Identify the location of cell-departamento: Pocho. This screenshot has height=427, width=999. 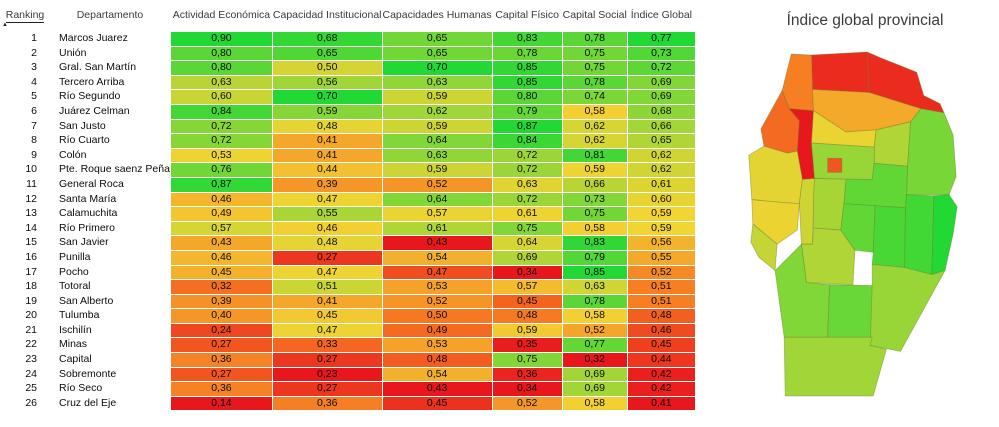
(74, 271).